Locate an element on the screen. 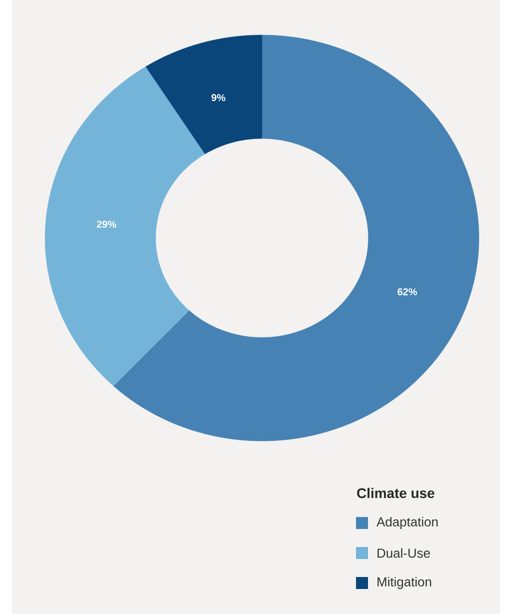 The height and width of the screenshot is (614, 508). data-label: 29% is located at coordinates (106, 224).